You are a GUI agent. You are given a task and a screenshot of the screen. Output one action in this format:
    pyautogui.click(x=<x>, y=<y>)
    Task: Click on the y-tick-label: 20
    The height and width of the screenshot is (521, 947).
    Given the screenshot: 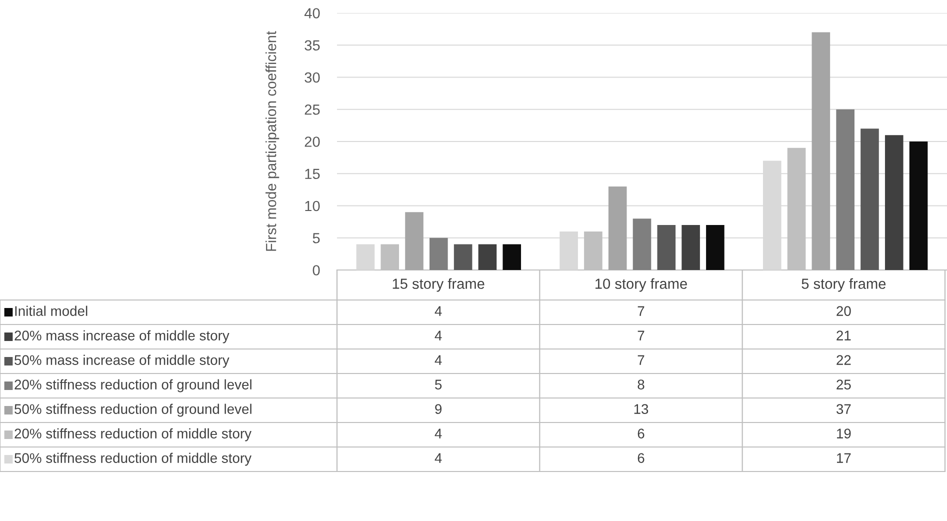 What is the action you would take?
    pyautogui.click(x=312, y=141)
    